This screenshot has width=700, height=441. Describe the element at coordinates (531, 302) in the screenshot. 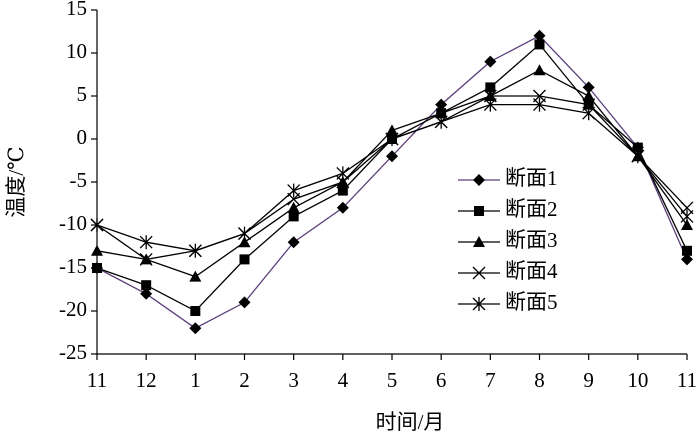

I see `legend-label: 断面5` at that location.